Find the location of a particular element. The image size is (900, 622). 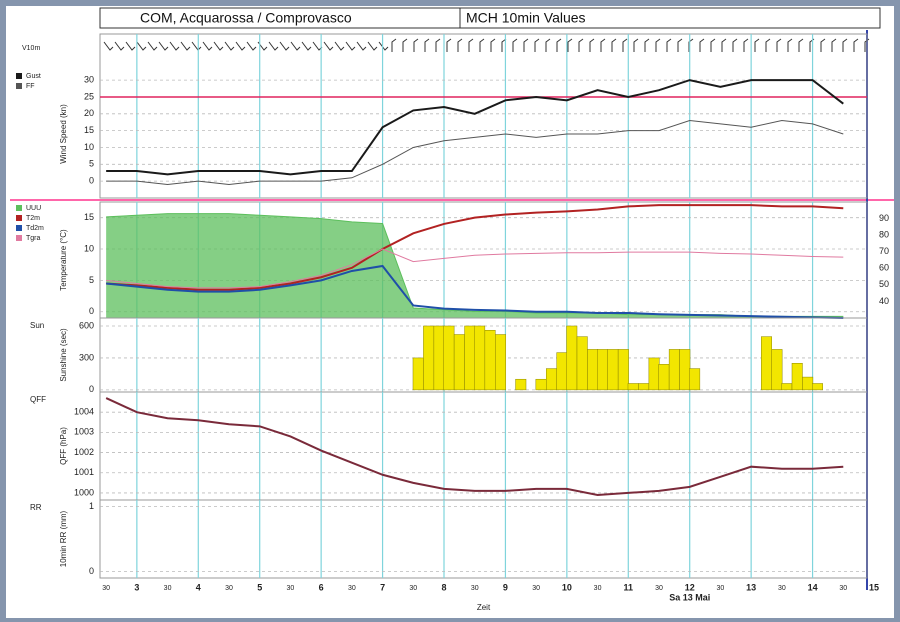

y-tick-label: 1000 is located at coordinates (84, 492).